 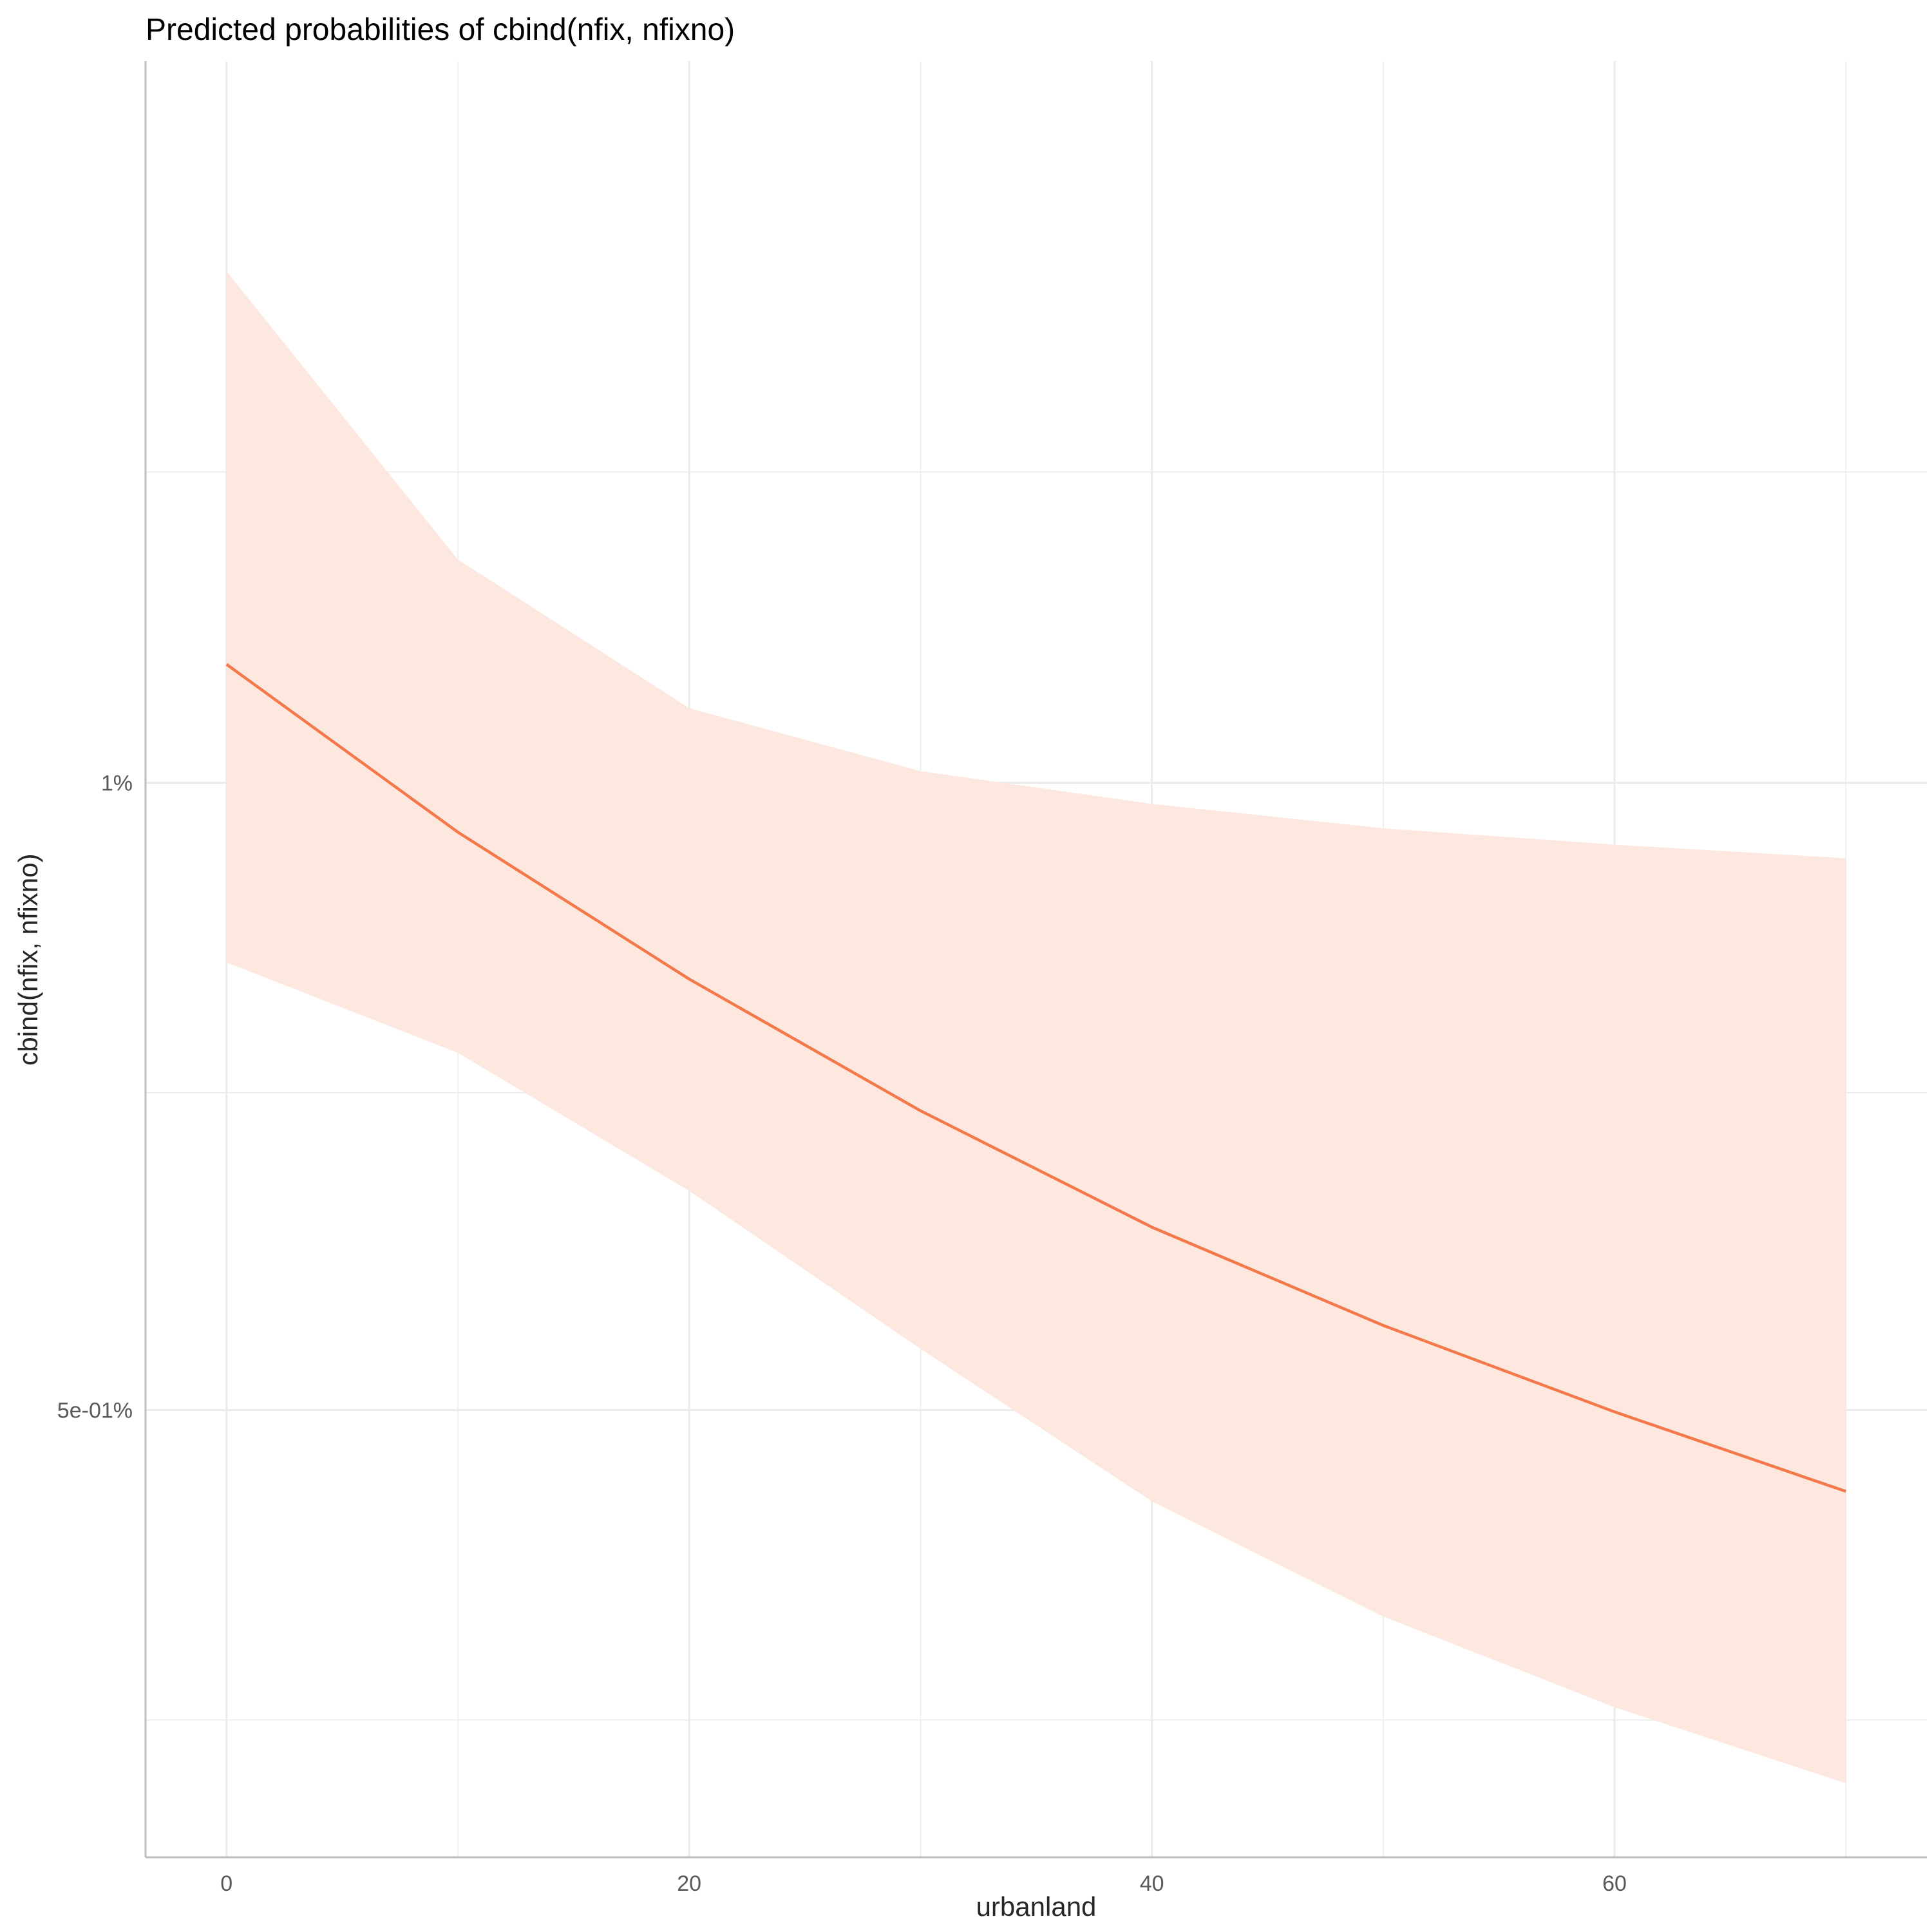 I want to click on x-axis-title: urbanland, so click(x=1036, y=1907).